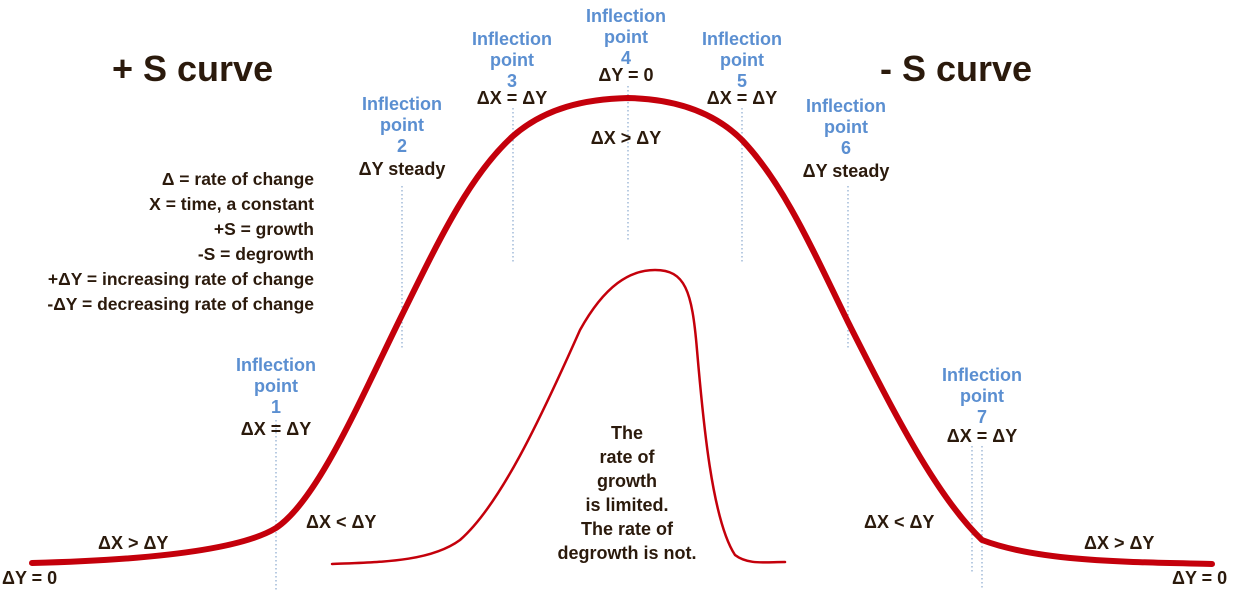  I want to click on plus-s-curve-title: + S curve, so click(193, 68).